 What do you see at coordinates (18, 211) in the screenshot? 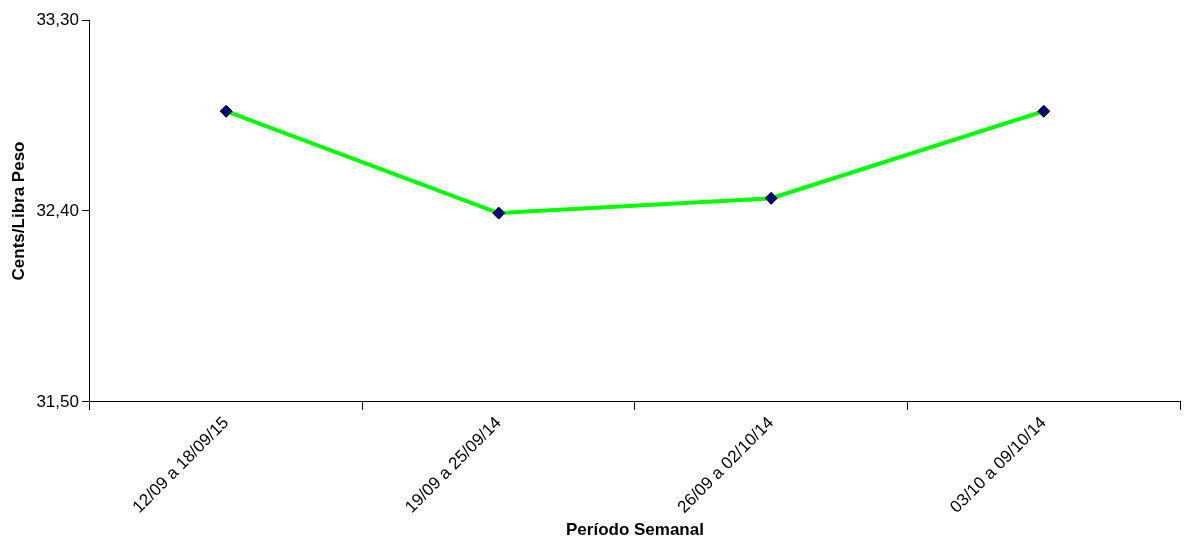
I see `y-axis-title: Cents/Libra Peso` at bounding box center [18, 211].